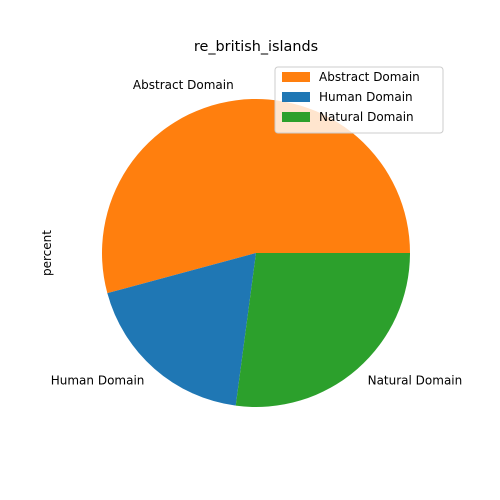 Image resolution: width=500 pixels, height=500 pixels. Describe the element at coordinates (296, 77) in the screenshot. I see `legend-swatch-abstract-domain` at that location.